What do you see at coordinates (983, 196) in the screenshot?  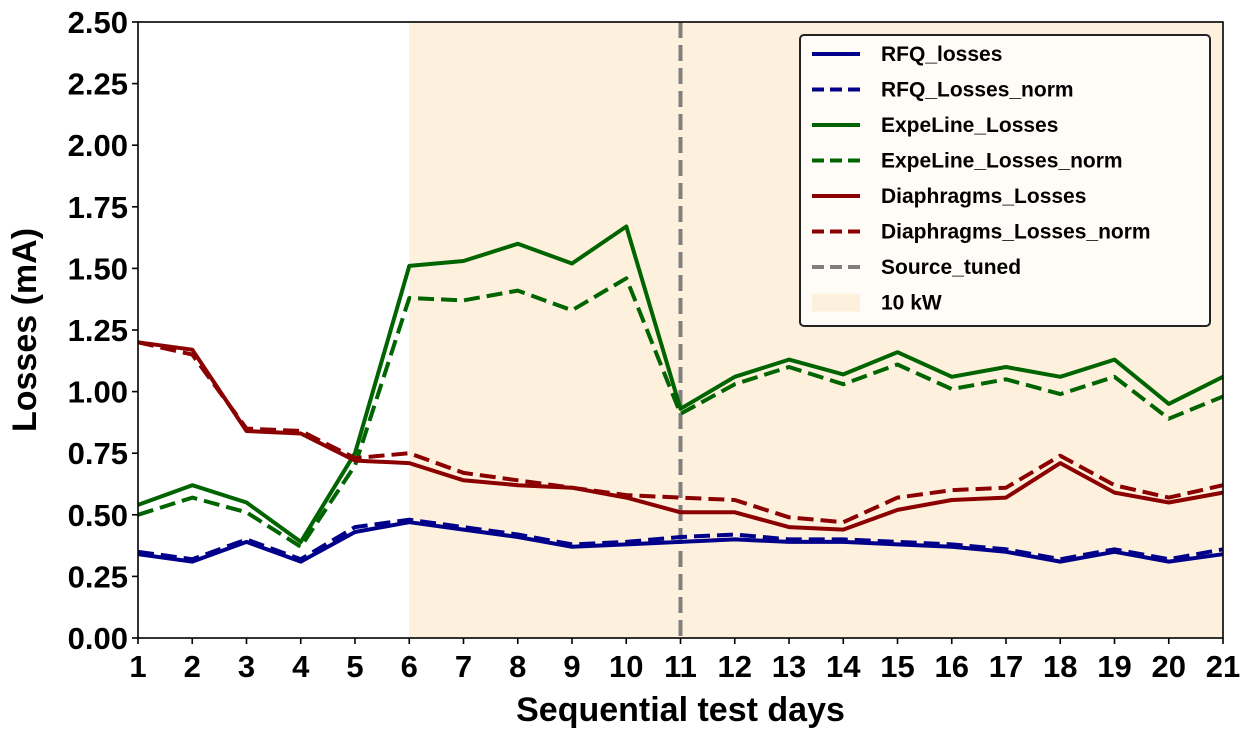 I see `legend-label: Diaphragms_Losses` at bounding box center [983, 196].